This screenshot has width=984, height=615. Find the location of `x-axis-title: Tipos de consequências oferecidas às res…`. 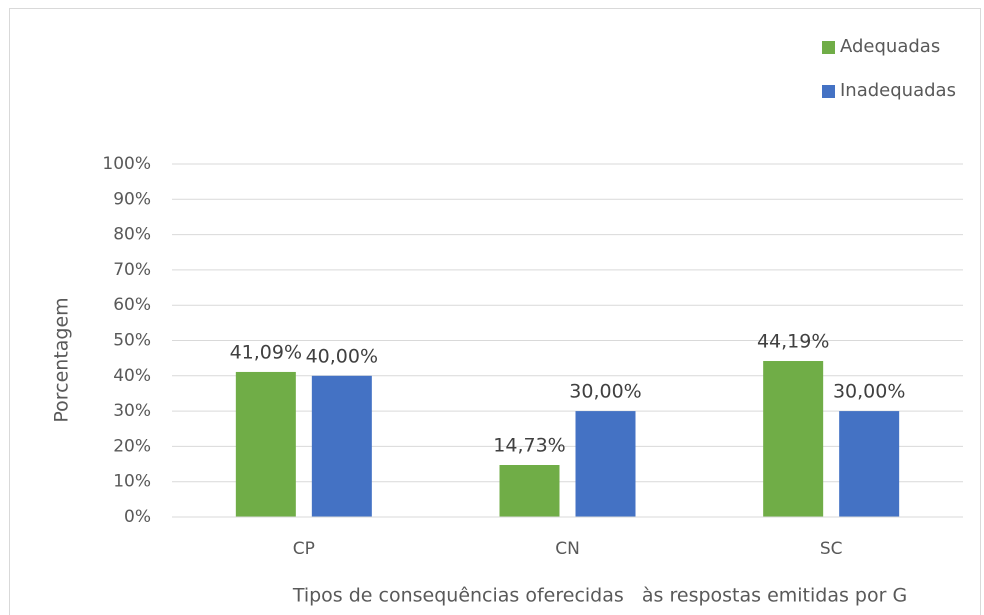

x-axis-title: Tipos de consequências oferecidas às res… is located at coordinates (599, 596).